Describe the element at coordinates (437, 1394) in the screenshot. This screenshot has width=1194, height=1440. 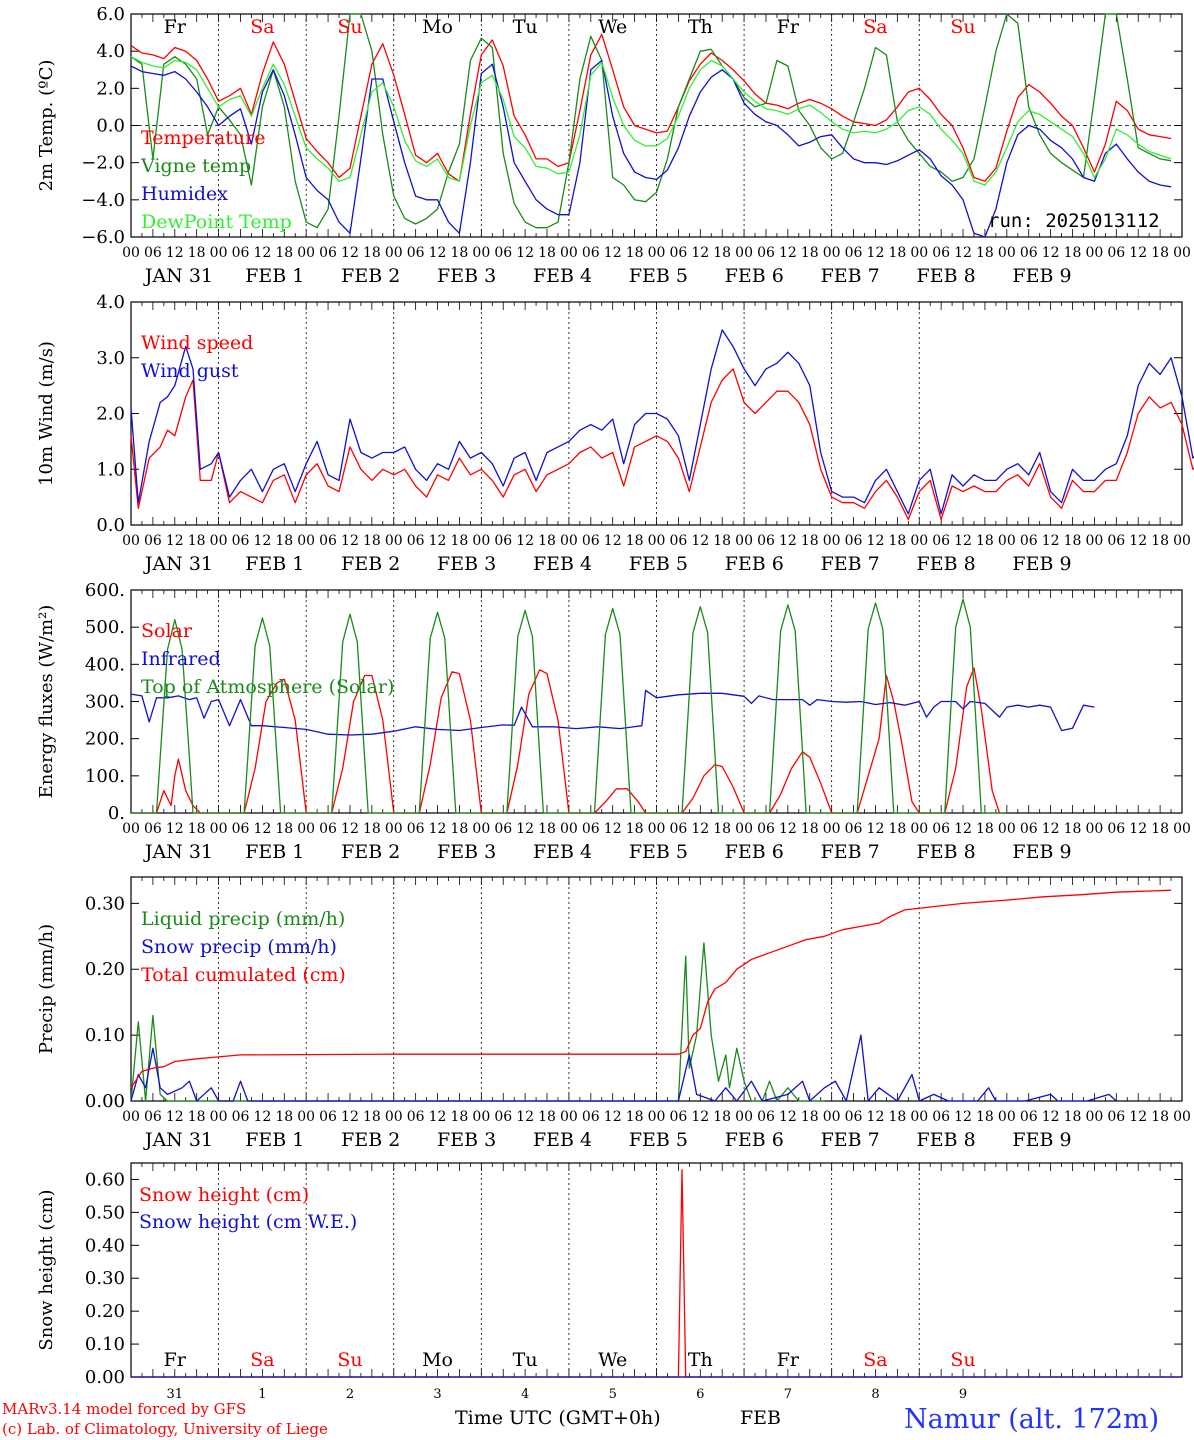
I see `day-number: 3` at that location.